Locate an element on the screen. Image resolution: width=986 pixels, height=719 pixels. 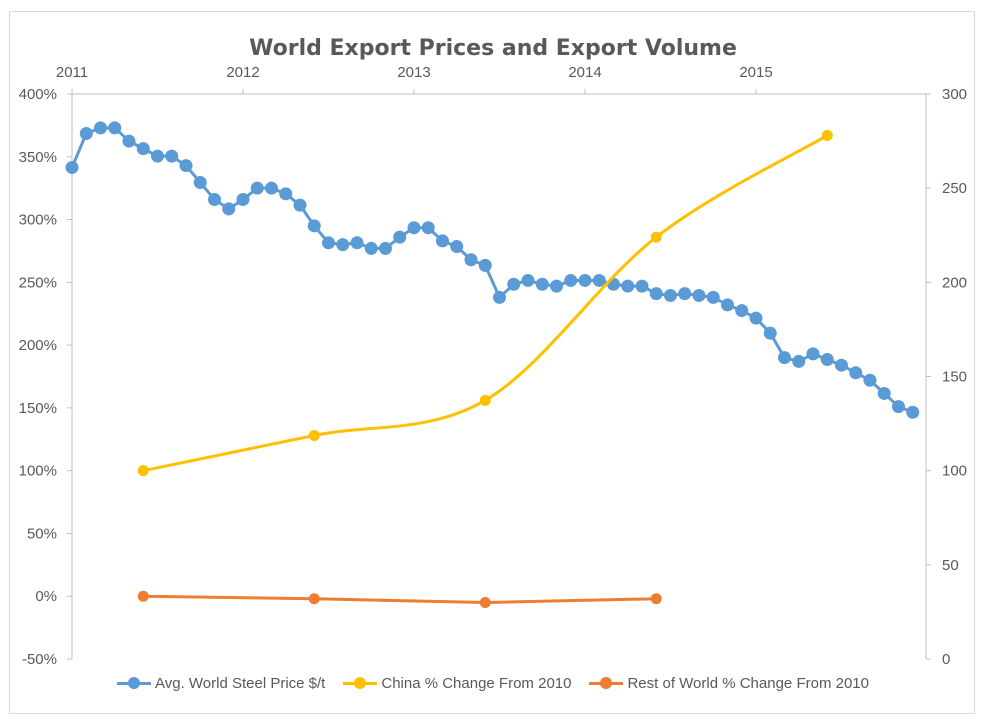
legend-item: Avg. World Steel Price $/t is located at coordinates (221, 683).